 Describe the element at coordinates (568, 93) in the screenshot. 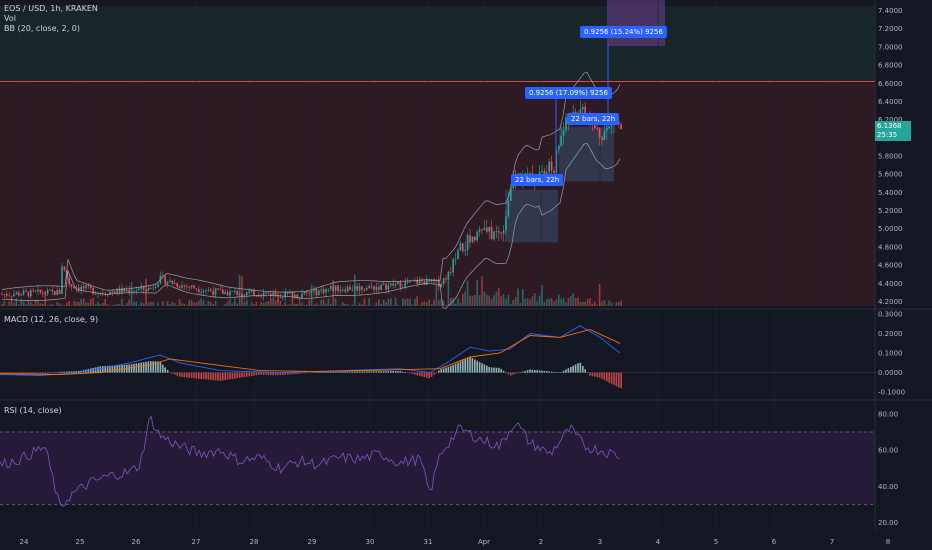

I see `measure-badge-mid: 0.9256 (17.09%) 9256` at that location.